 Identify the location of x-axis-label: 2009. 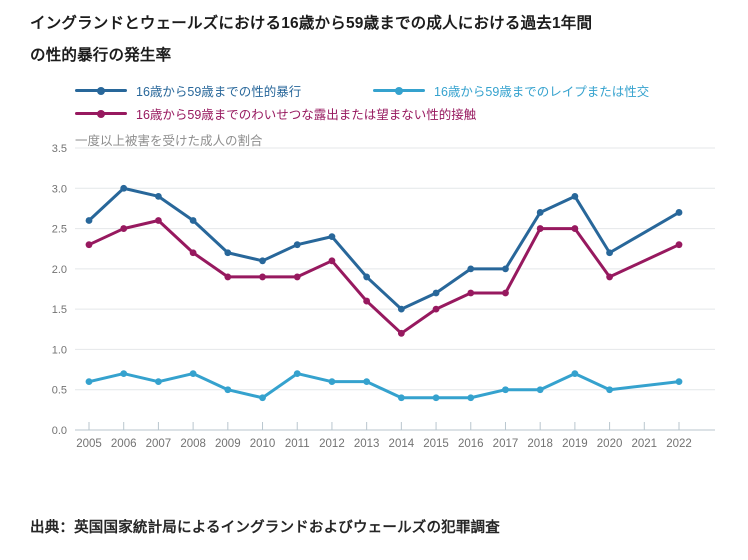
(228, 444).